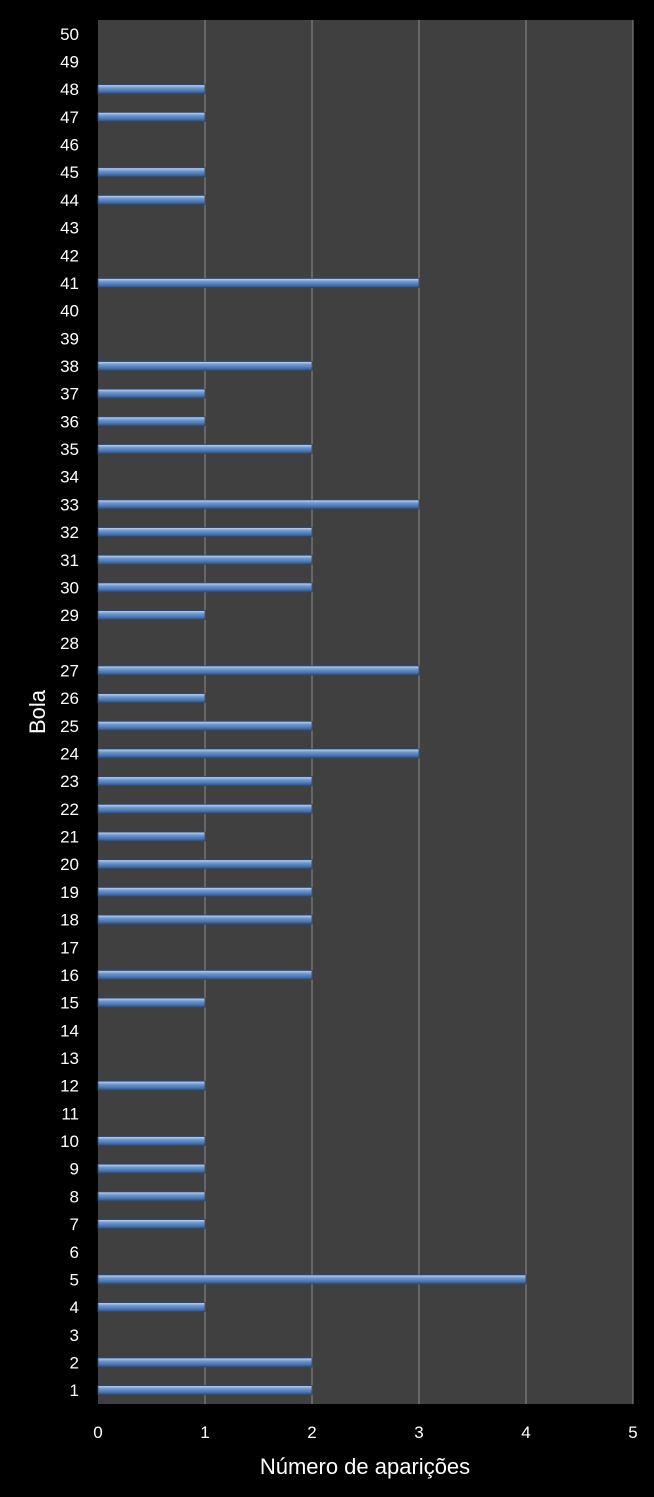 This screenshot has height=1497, width=654. What do you see at coordinates (69, 532) in the screenshot?
I see `y-tick-label: 32` at bounding box center [69, 532].